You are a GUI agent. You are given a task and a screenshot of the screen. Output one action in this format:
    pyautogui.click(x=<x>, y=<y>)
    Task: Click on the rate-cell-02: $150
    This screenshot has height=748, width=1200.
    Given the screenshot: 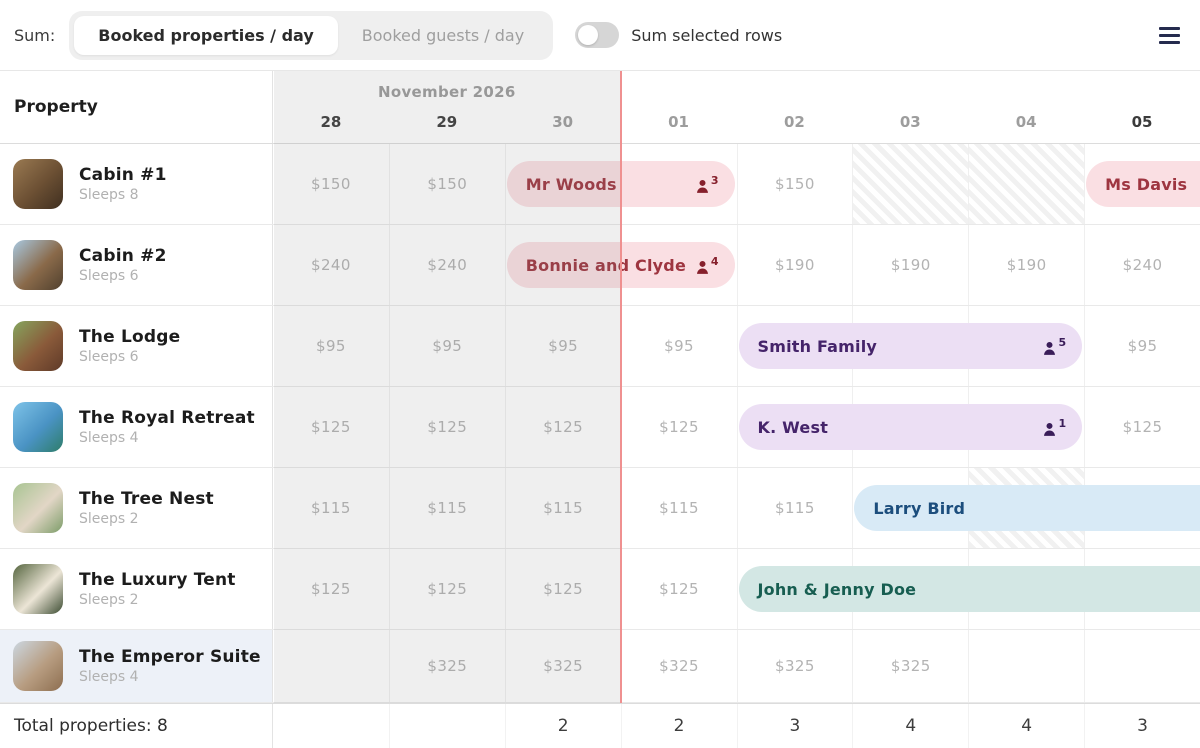 What is the action you would take?
    pyautogui.click(x=794, y=184)
    